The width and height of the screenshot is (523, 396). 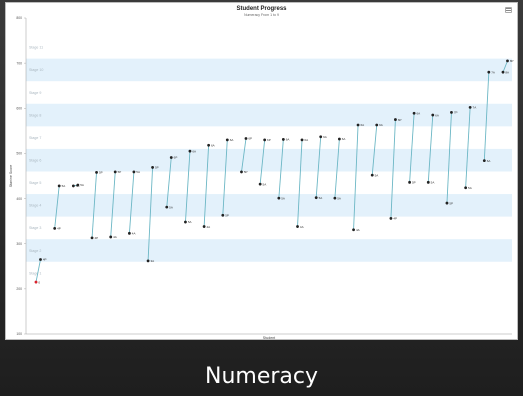 What do you see at coordinates (11, 176) in the screenshot?
I see `y-axis-label: Stanine Score` at bounding box center [11, 176].